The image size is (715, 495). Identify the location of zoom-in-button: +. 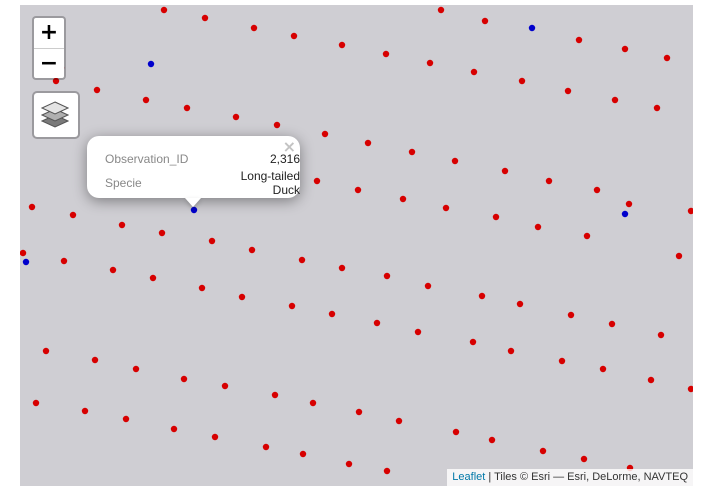
(49, 32).